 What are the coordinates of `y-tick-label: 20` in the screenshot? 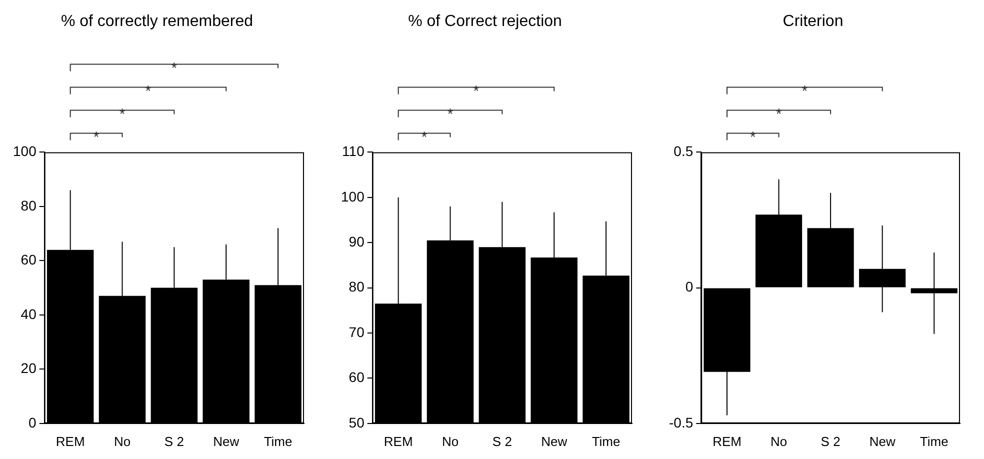 It's located at (28, 368).